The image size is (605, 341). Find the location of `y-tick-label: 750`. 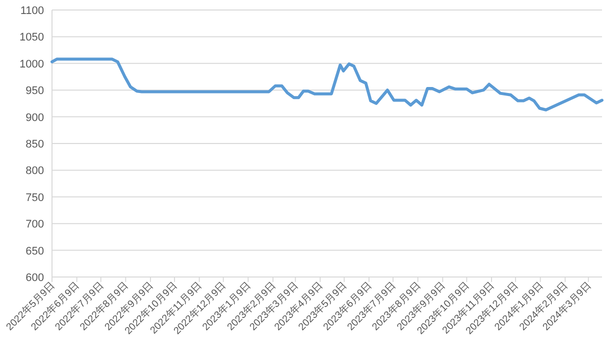

y-tick-label: 750 is located at coordinates (35, 198).